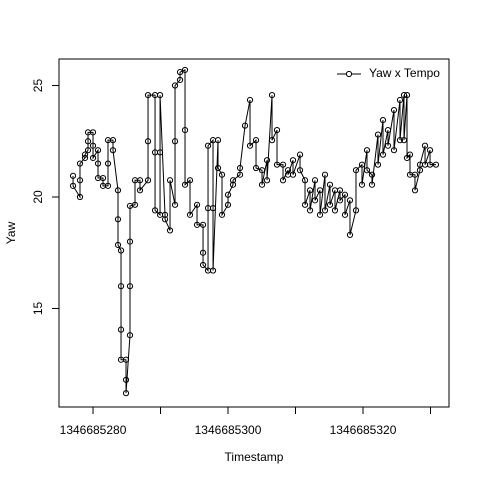 The width and height of the screenshot is (480, 480). Describe the element at coordinates (254, 457) in the screenshot. I see `x-axis-title: Timestamp` at that location.